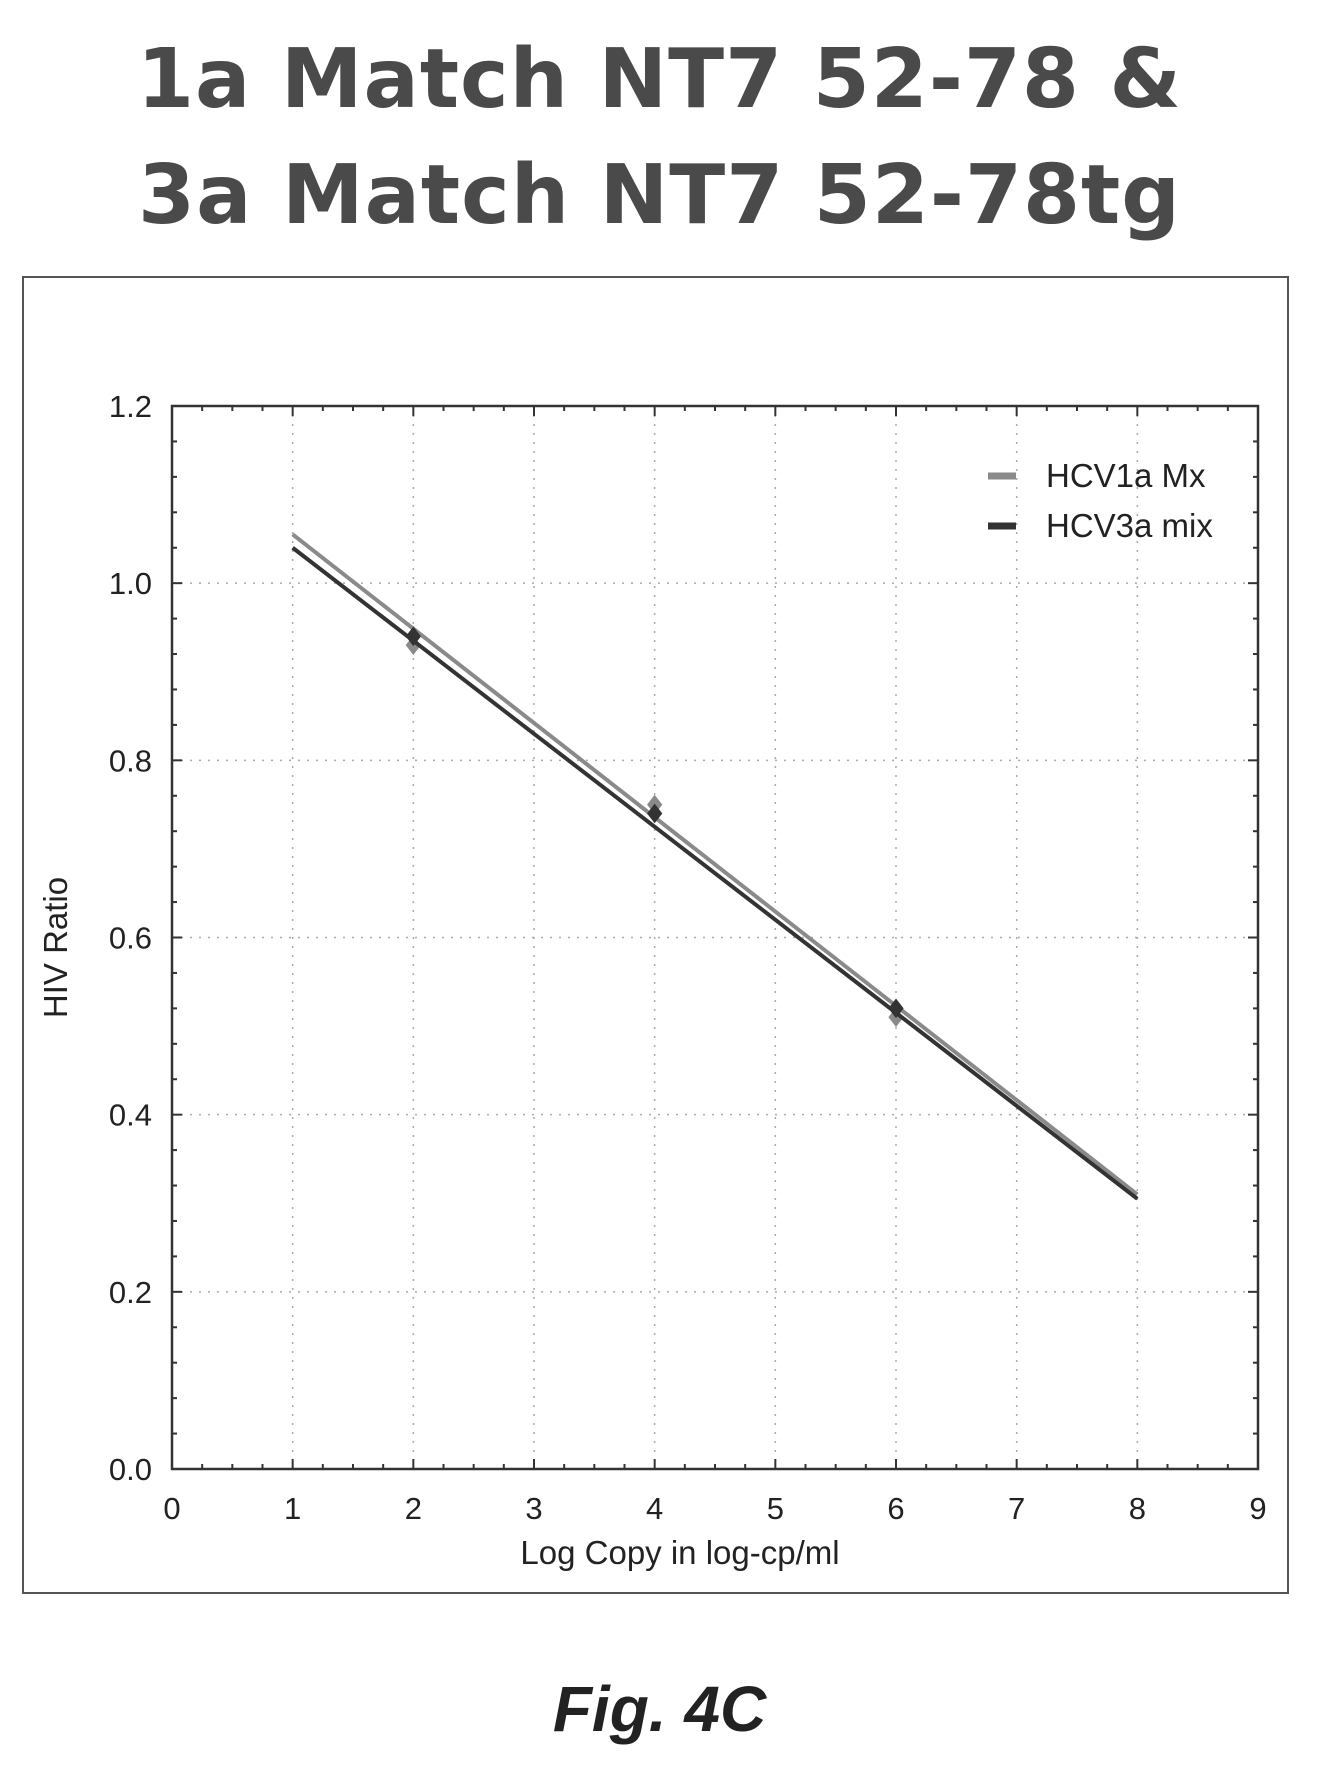  I want to click on y-tick-label: 0.8, so click(130, 760).